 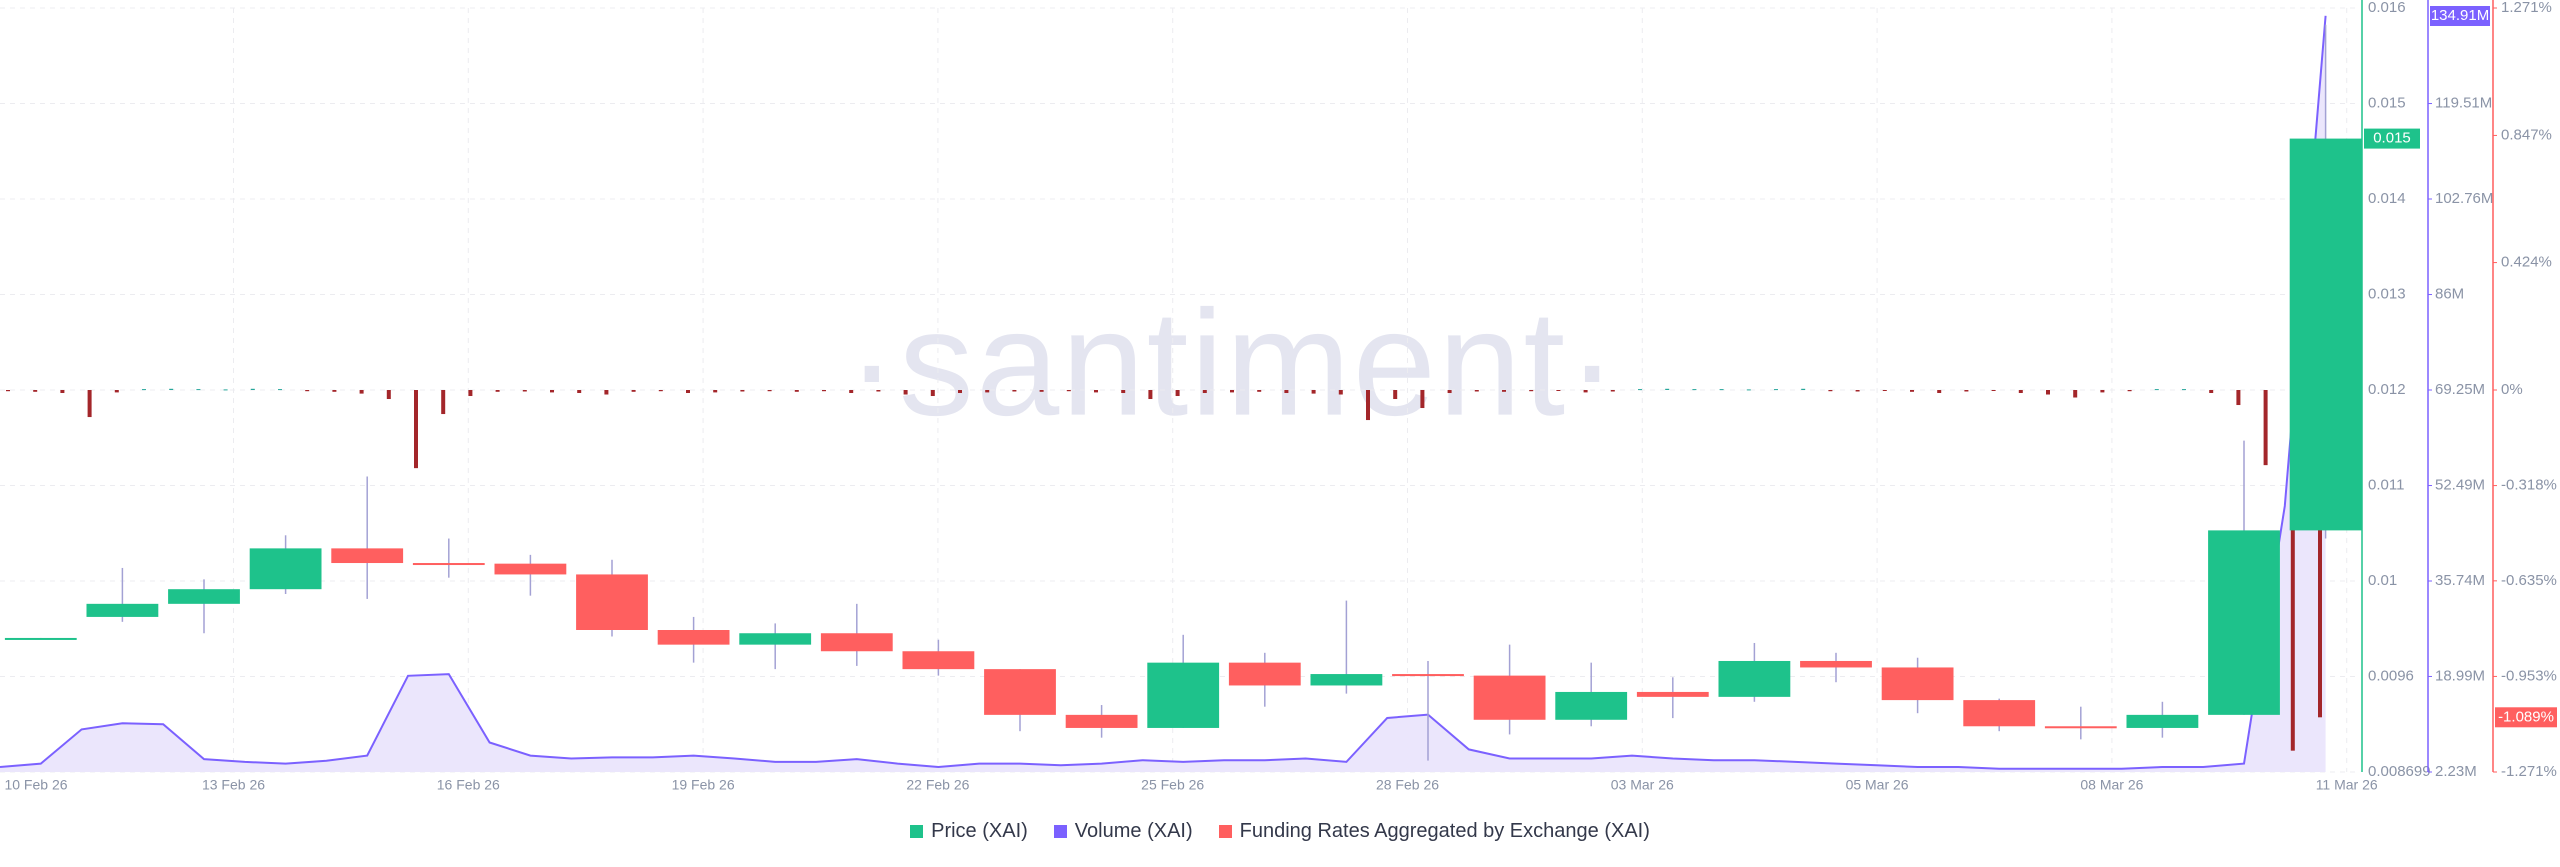 I want to click on y-tick-label: 0.008699, so click(x=2399, y=771).